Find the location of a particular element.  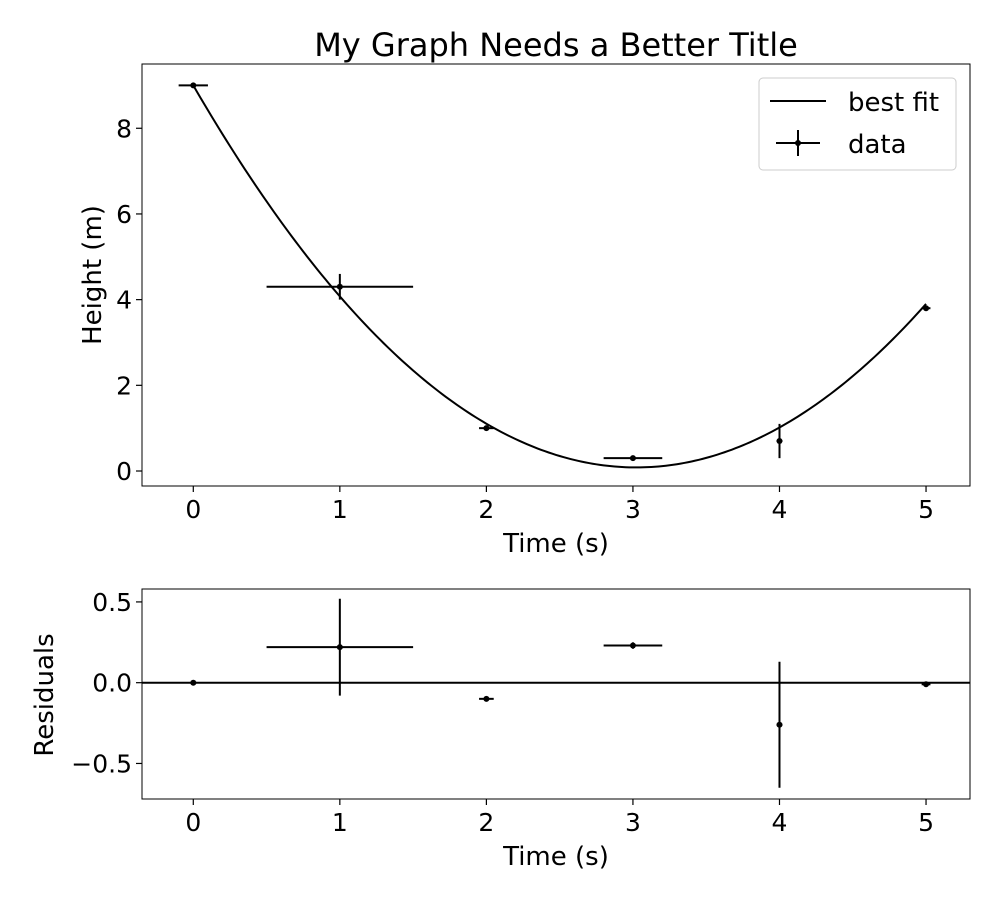

residuals-x-tick-label: 4 is located at coordinates (780, 822).